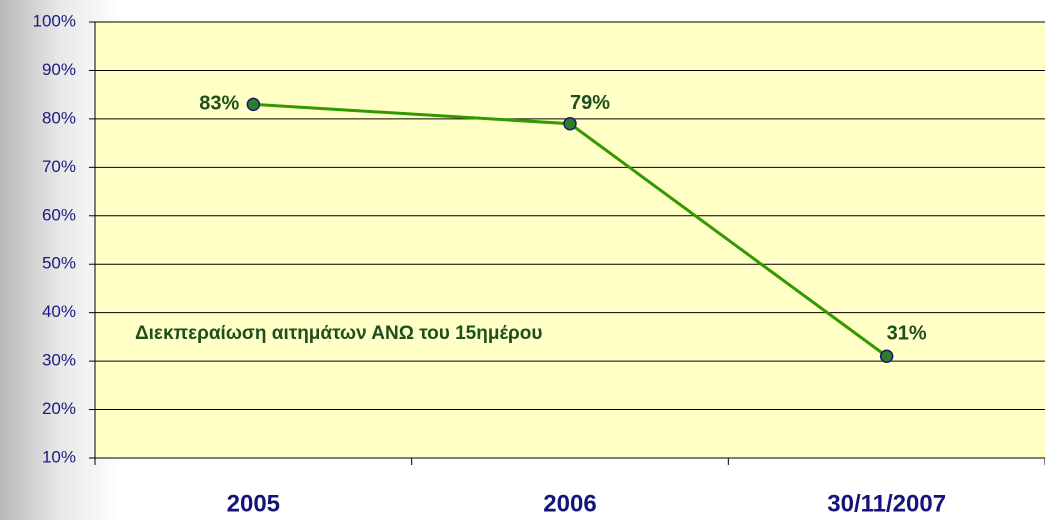  I want to click on y-tick-label: 20%, so click(59, 408).